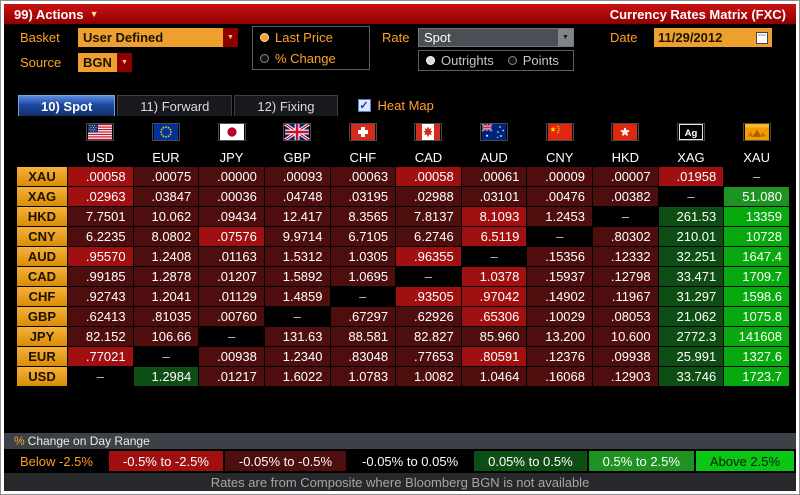 This screenshot has width=800, height=495. What do you see at coordinates (559, 196) in the screenshot?
I see `rate-cell-xag-cny: .00476` at bounding box center [559, 196].